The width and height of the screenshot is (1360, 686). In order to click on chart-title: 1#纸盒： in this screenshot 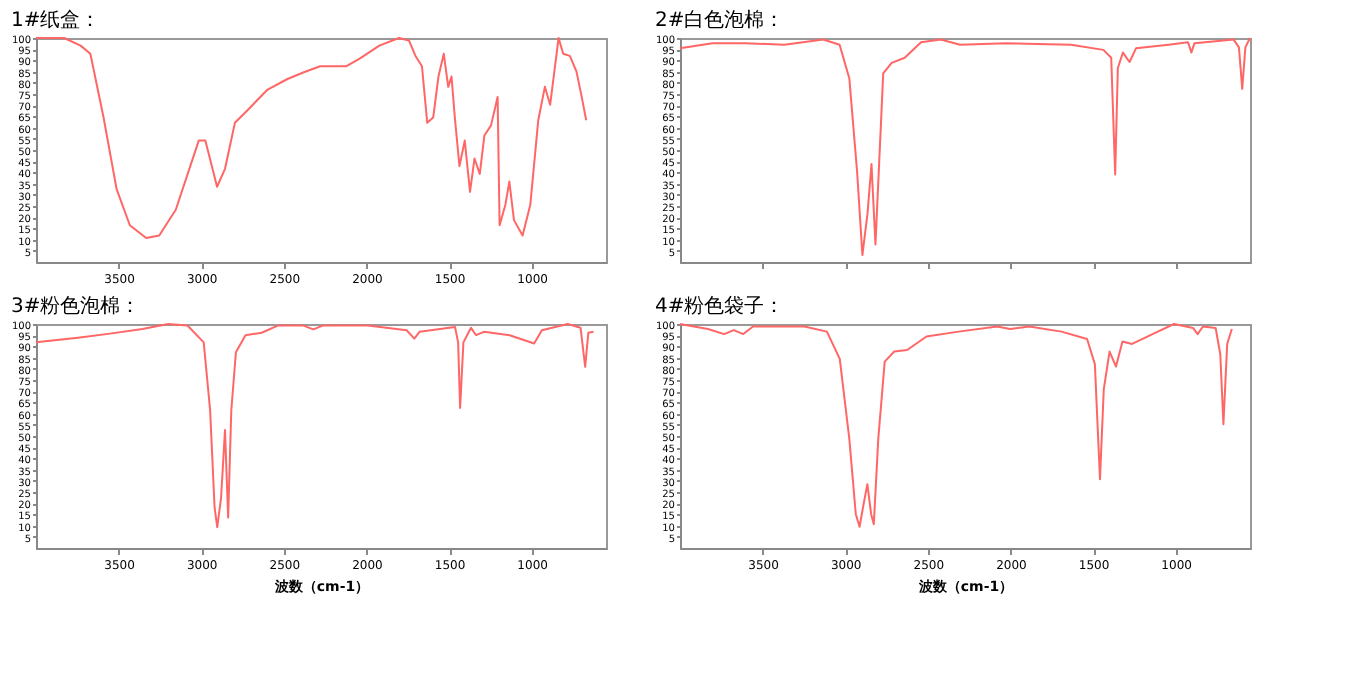, I will do `click(55, 20)`.